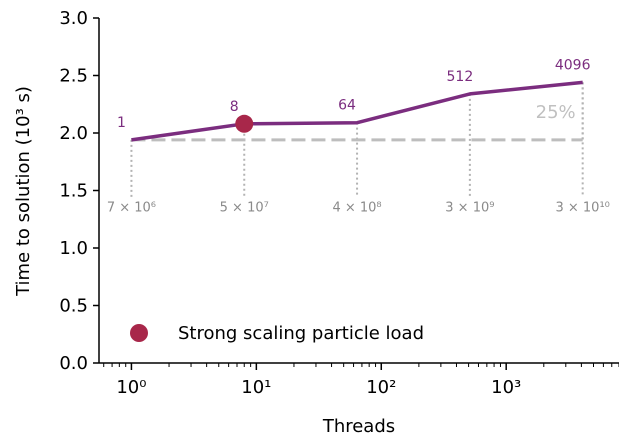  I want to click on x-tick-label: 10³, so click(506, 387).